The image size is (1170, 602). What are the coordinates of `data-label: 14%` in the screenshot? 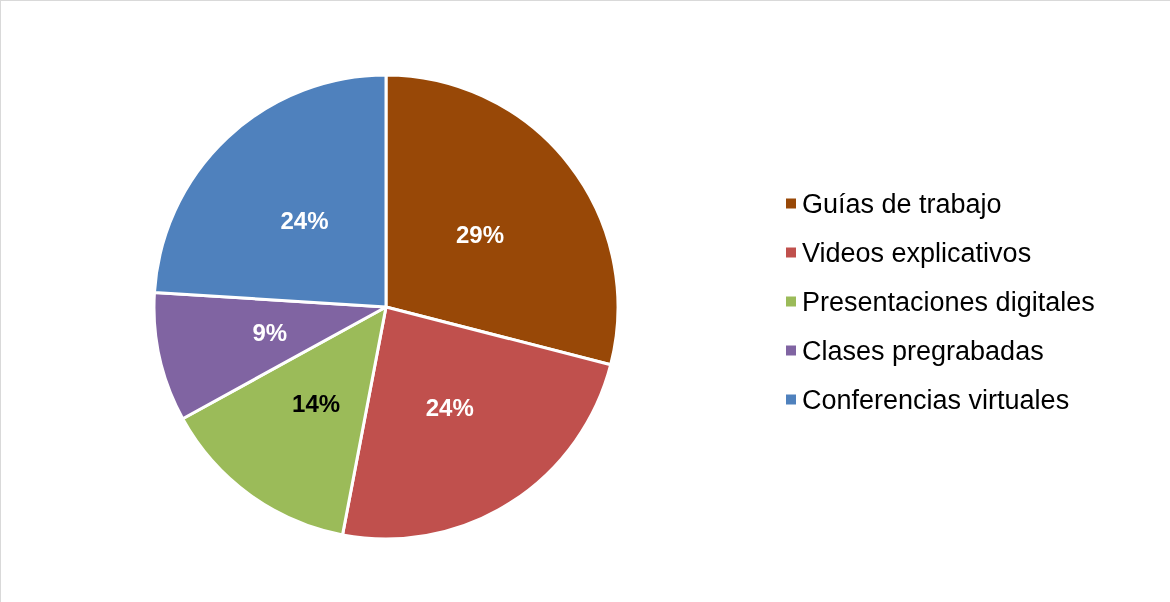 It's located at (316, 403).